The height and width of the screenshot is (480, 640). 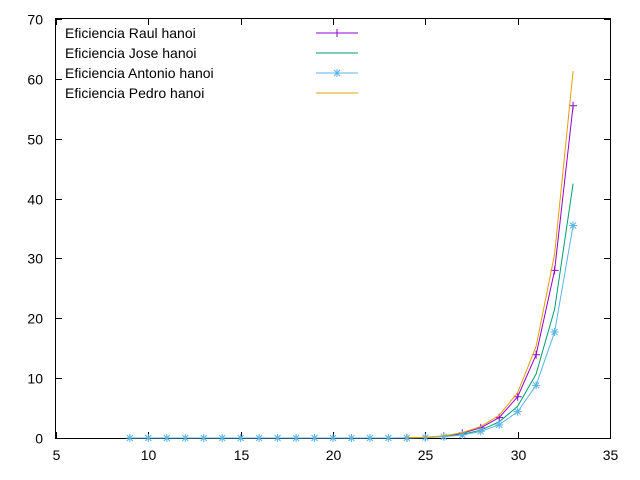 What do you see at coordinates (35, 140) in the screenshot?
I see `y-tick-label: 50` at bounding box center [35, 140].